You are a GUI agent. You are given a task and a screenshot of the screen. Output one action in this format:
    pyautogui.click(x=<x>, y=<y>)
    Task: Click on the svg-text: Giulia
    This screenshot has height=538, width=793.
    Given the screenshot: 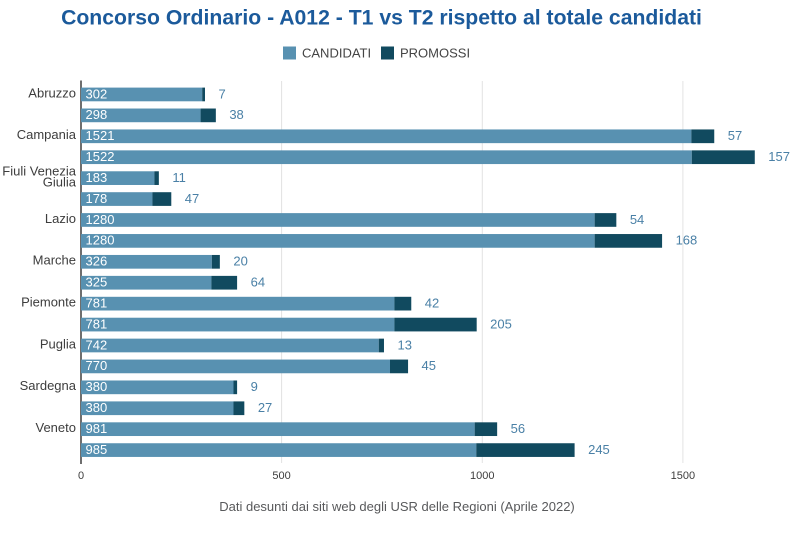 What is the action you would take?
    pyautogui.click(x=60, y=181)
    